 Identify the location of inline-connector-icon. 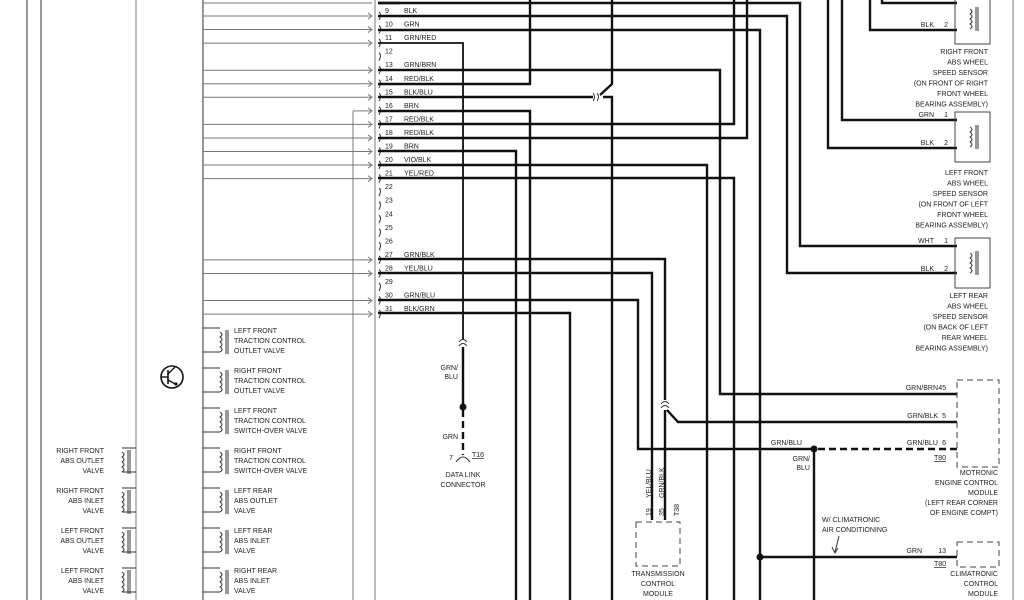
(665, 405).